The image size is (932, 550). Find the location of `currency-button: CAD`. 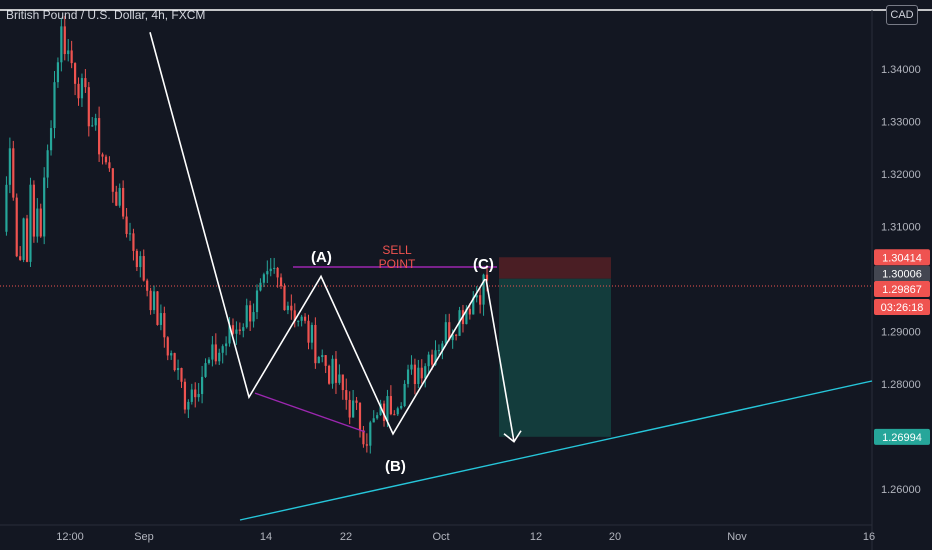

currency-button: CAD is located at coordinates (902, 15).